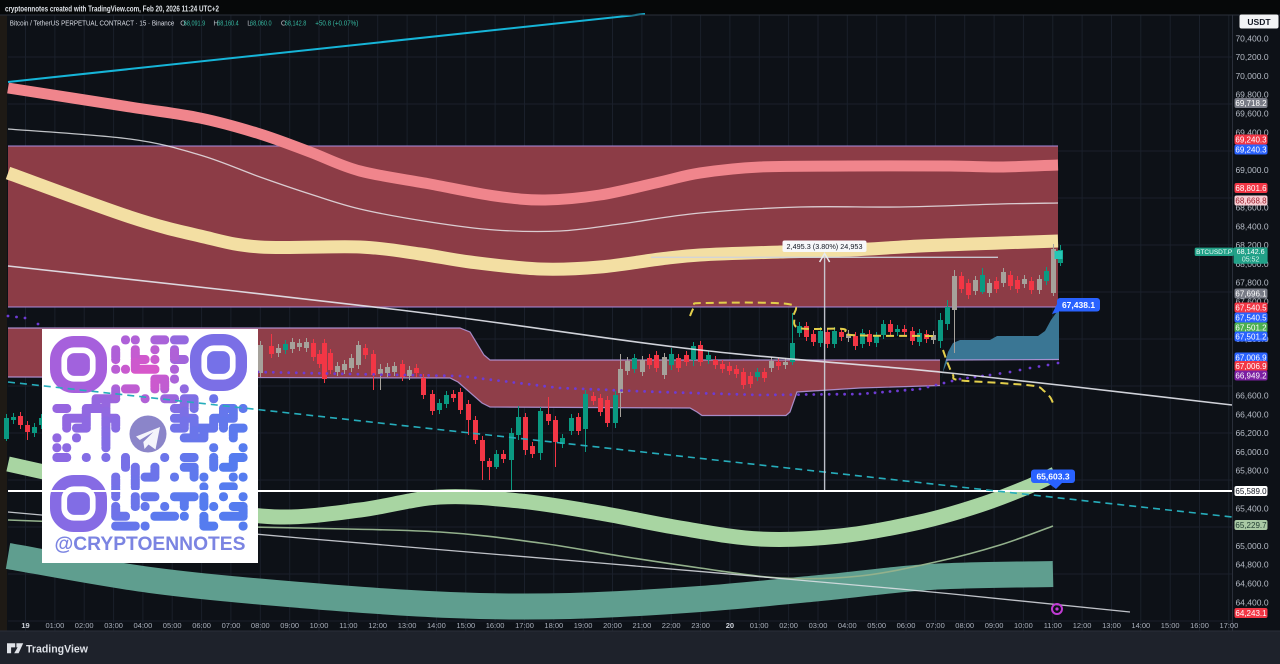 The height and width of the screenshot is (664, 1280). What do you see at coordinates (1251, 471) in the screenshot?
I see `svg-text: 65,800.0` at bounding box center [1251, 471].